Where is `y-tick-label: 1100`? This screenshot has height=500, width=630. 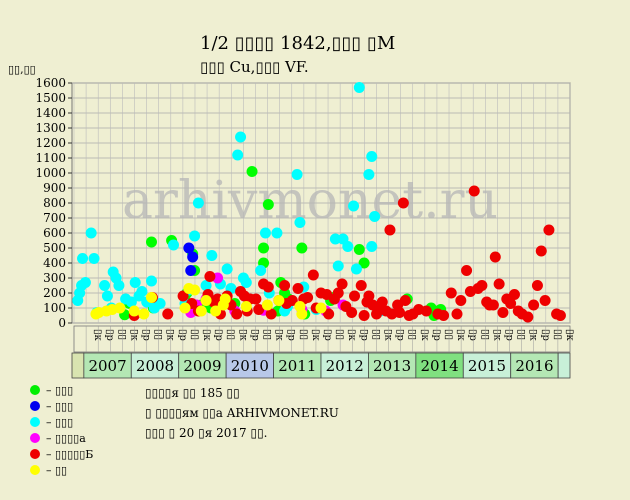
y-tick-label: 1100 is located at coordinates (50, 158).